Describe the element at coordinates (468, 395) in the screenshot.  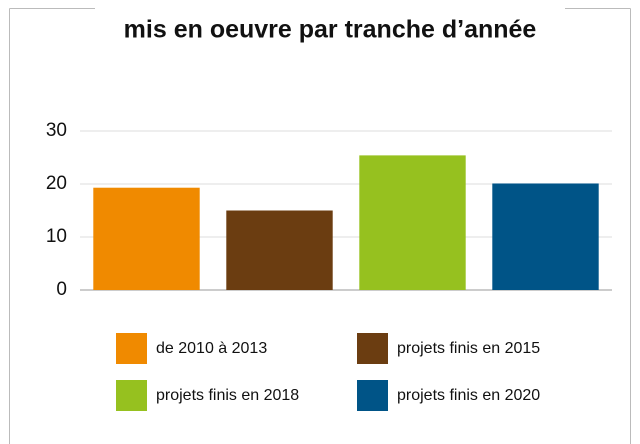
I see `legend-label: projets finis en 2020` at that location.